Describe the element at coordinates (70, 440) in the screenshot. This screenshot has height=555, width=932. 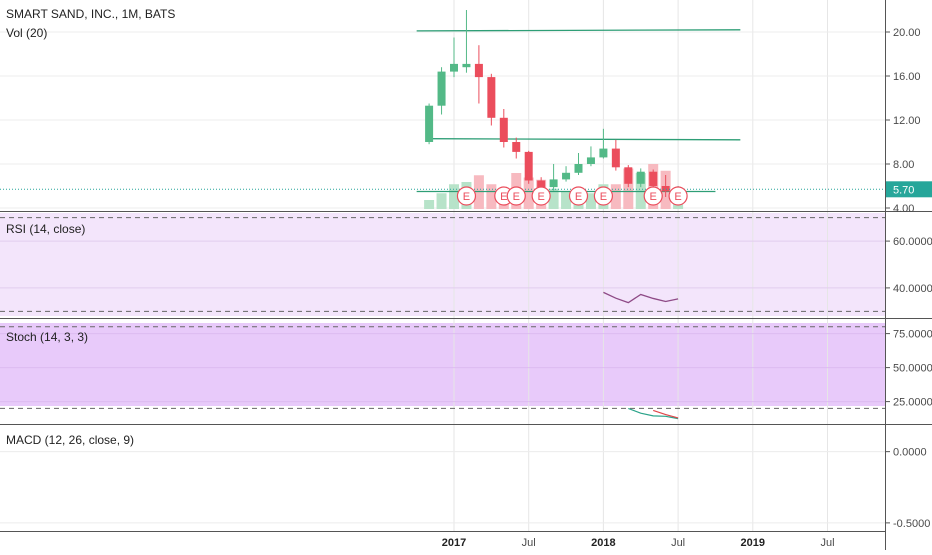
I see `macd-label: MACD (12, 26, close, 9)` at that location.